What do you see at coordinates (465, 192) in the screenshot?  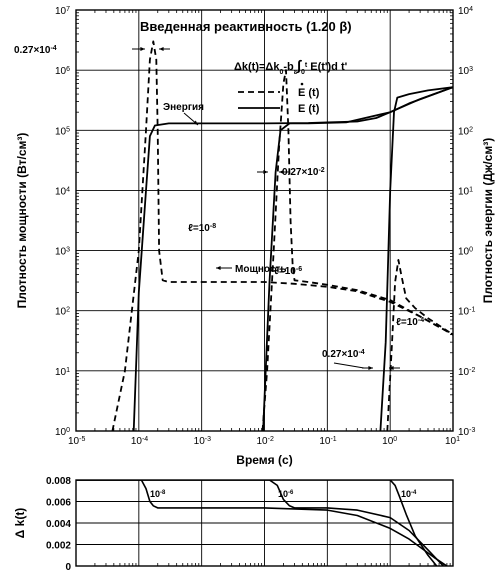 I see `y-right-tick-label: 10¹` at bounding box center [465, 192].